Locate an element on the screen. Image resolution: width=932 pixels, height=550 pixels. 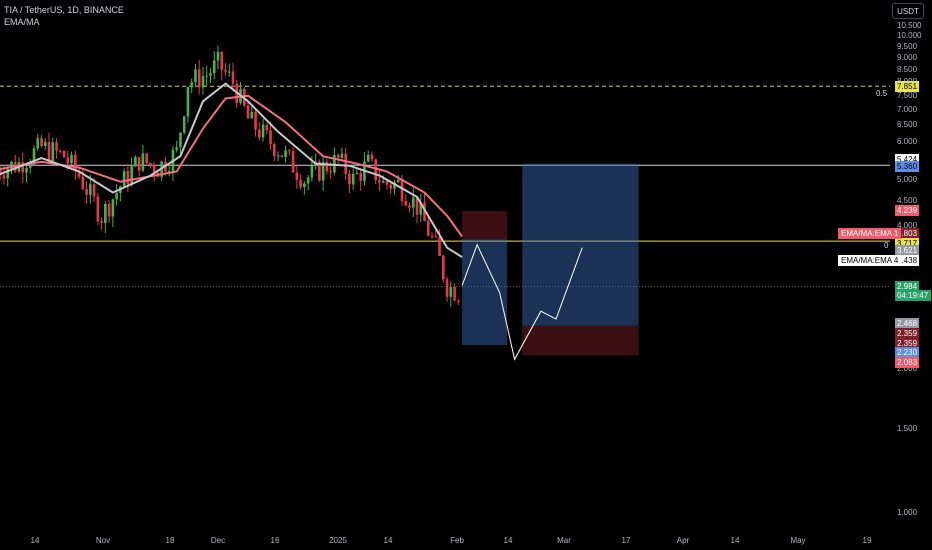
x-tick-label: Nov is located at coordinates (103, 540).